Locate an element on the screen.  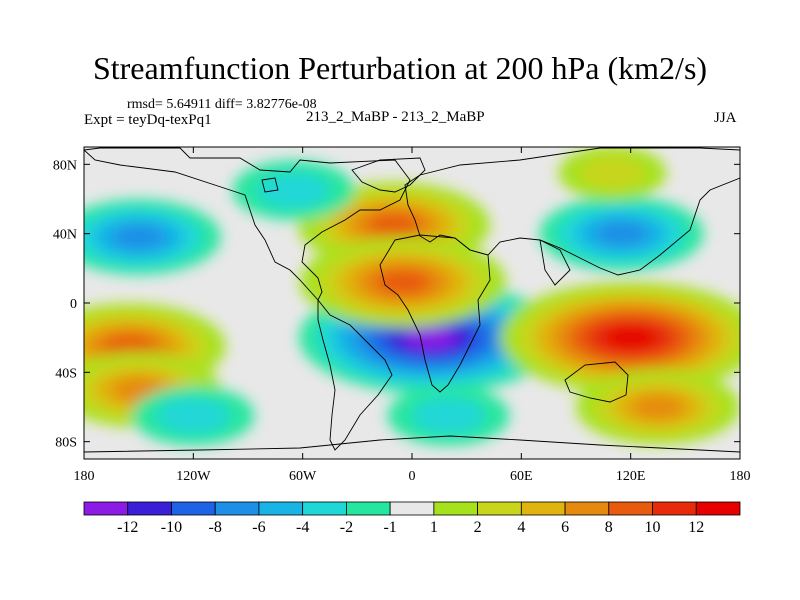
eurasia-outline is located at coordinates (572, 211).